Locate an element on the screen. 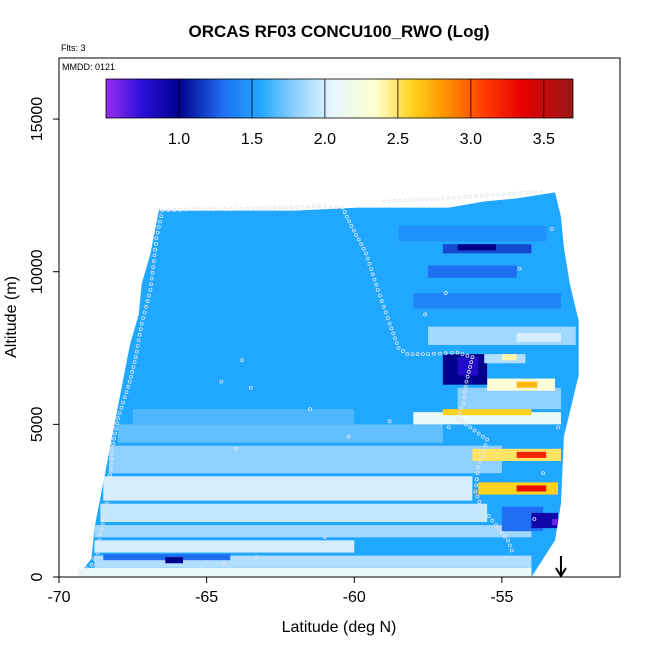 The image size is (650, 655). y-axis-tick-label: 0 is located at coordinates (37, 576).